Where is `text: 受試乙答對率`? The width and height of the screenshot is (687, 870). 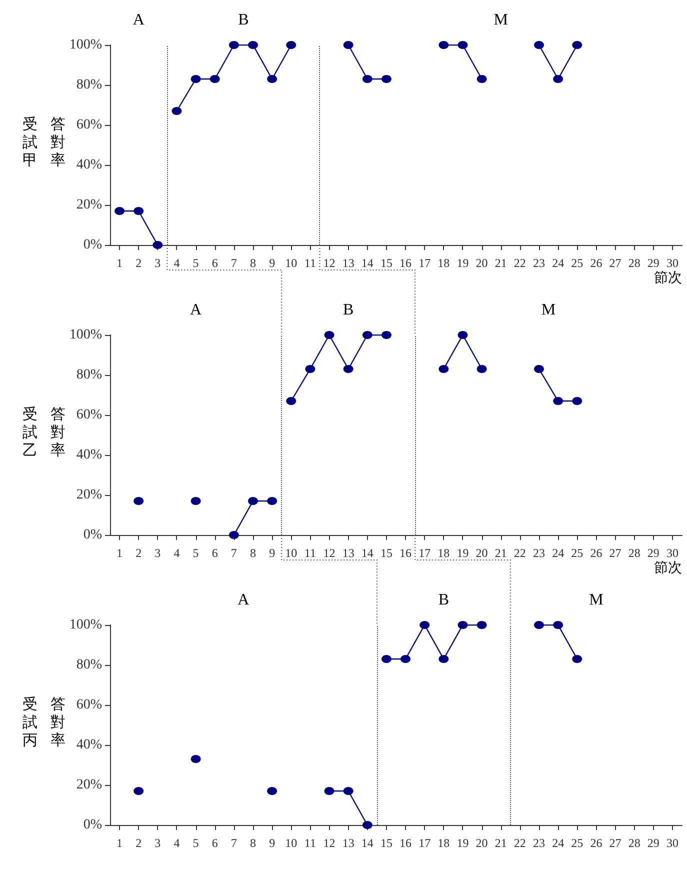
text: 受試乙答對率 is located at coordinates (44, 432).